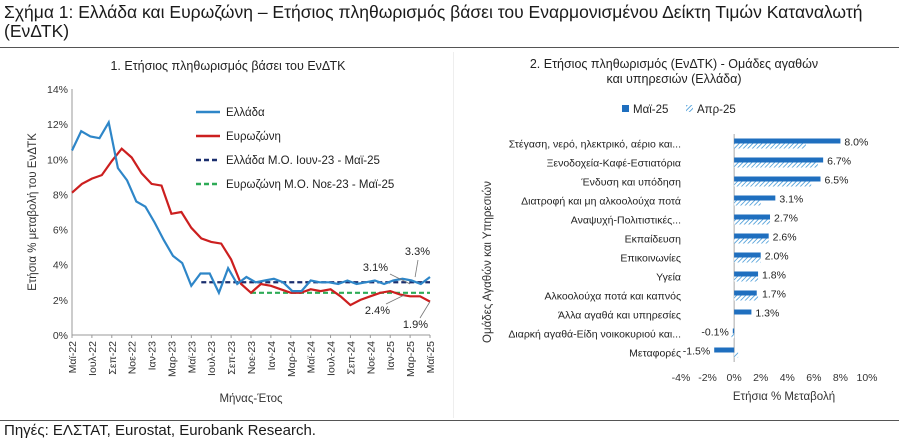 The image size is (899, 441). Describe the element at coordinates (153, 356) in the screenshot. I see `x-tick-label: Ιαν-23` at that location.